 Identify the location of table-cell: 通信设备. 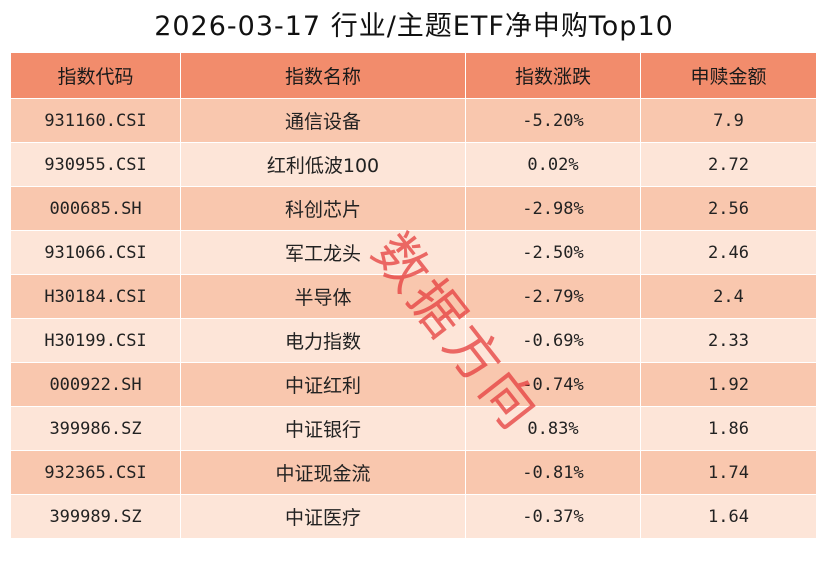
(323, 120).